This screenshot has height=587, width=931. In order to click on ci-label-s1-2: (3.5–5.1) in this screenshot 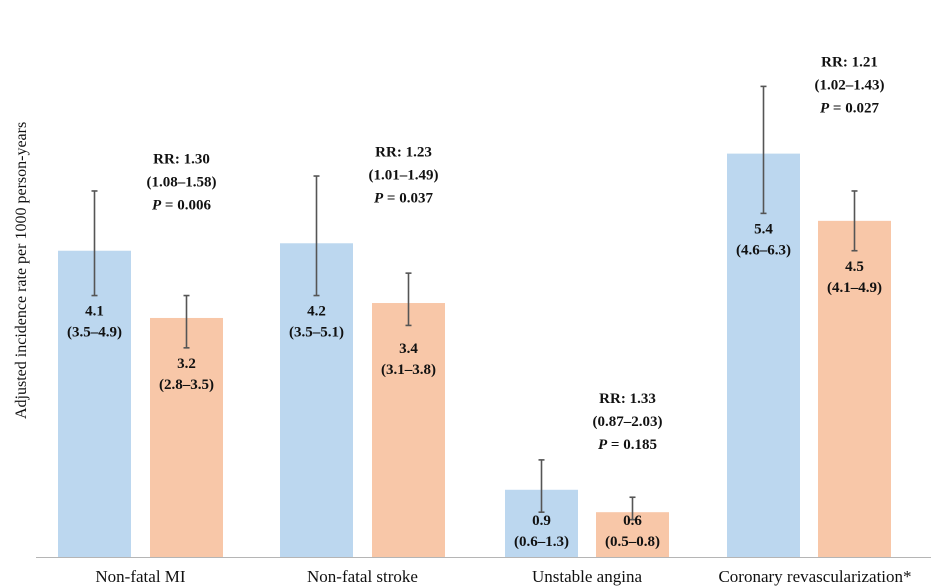, I will do `click(316, 333)`.